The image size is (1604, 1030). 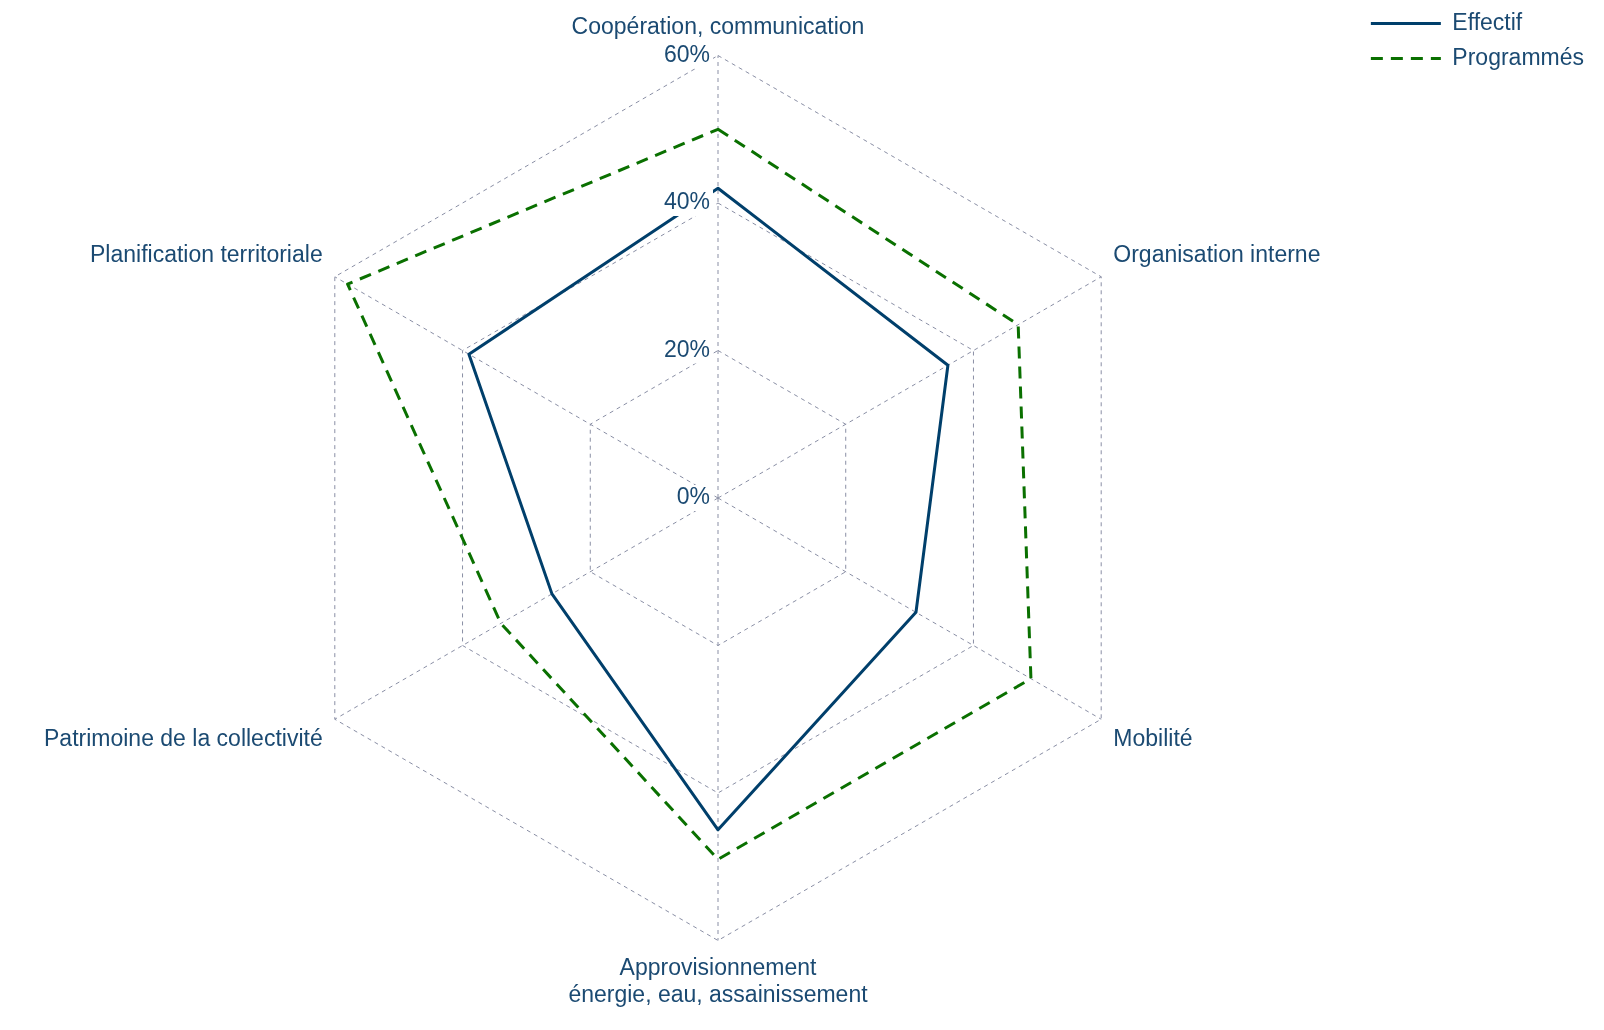 I want to click on spoke-label: Mobilité, so click(x=1153, y=738).